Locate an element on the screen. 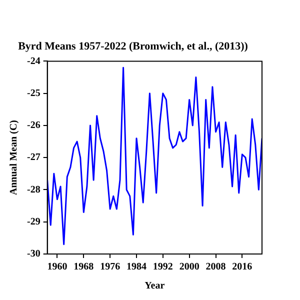 This screenshot has width=300, height=300. x-tick-label: 1992 is located at coordinates (162, 267).